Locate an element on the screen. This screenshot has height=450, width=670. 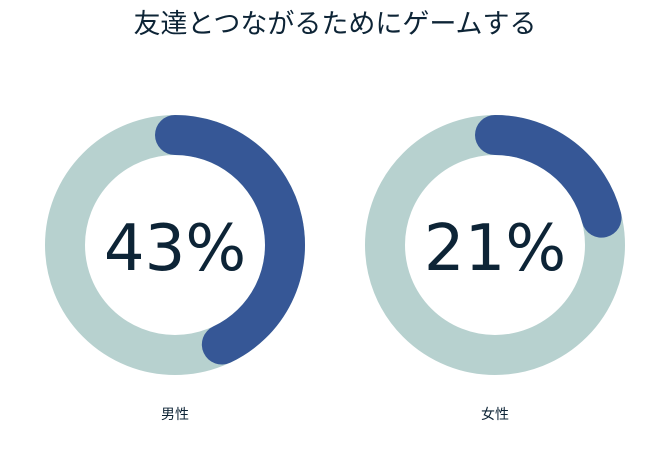
chart-title: 友達とつながるためにゲームする is located at coordinates (335, 24).